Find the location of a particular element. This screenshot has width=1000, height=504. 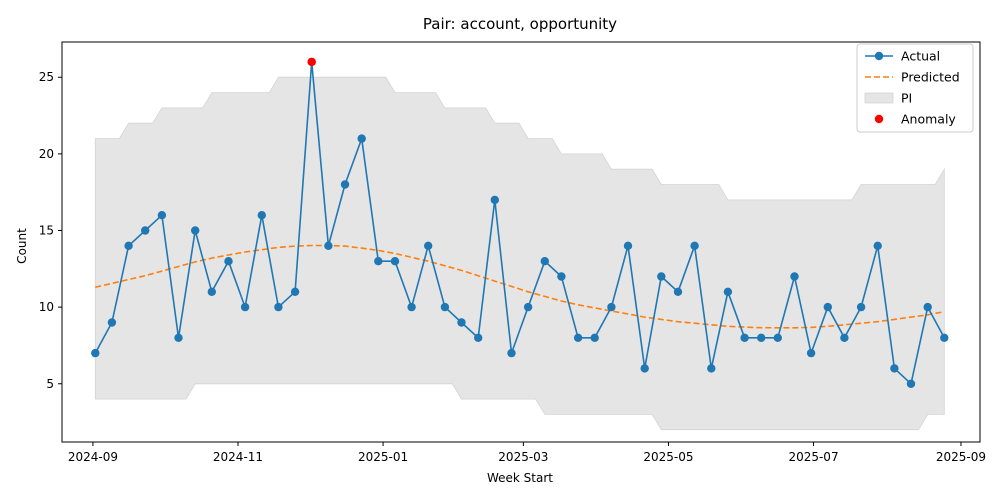

x-tick-label: 2025-09 is located at coordinates (961, 457).